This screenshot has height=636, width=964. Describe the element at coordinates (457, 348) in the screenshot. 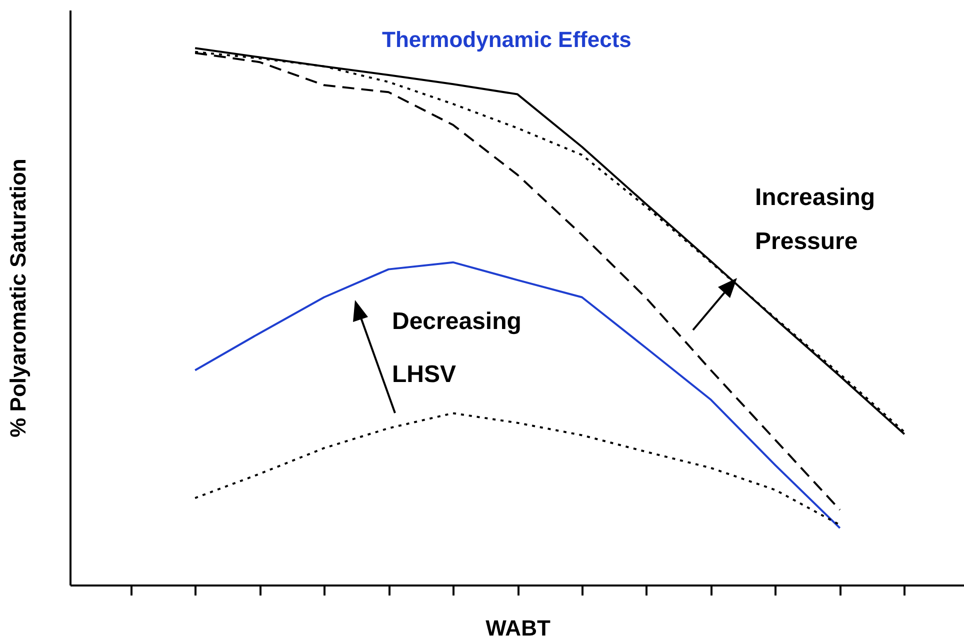

I see `annotation: Decreasing LHSV` at that location.